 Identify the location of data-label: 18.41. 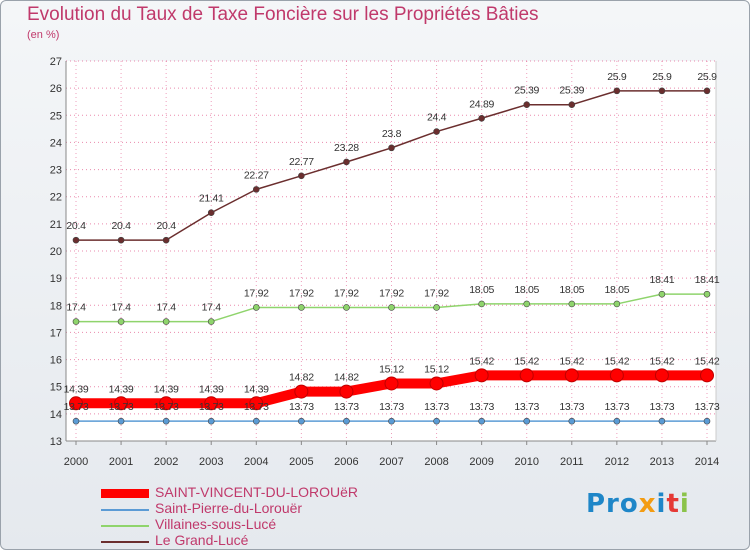
(662, 280).